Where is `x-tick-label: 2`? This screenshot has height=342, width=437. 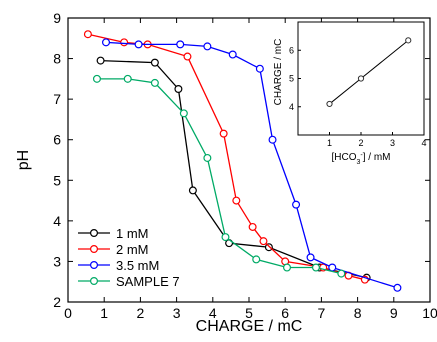
x-tick-label: 2 is located at coordinates (141, 313).